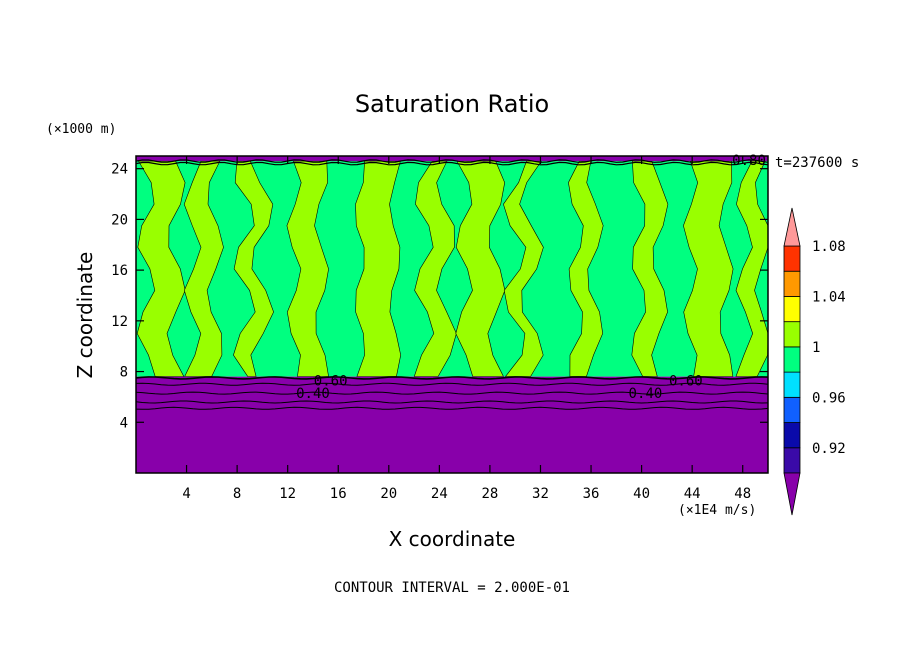  Describe the element at coordinates (489, 494) in the screenshot. I see `x-tick-label: 28` at that location.